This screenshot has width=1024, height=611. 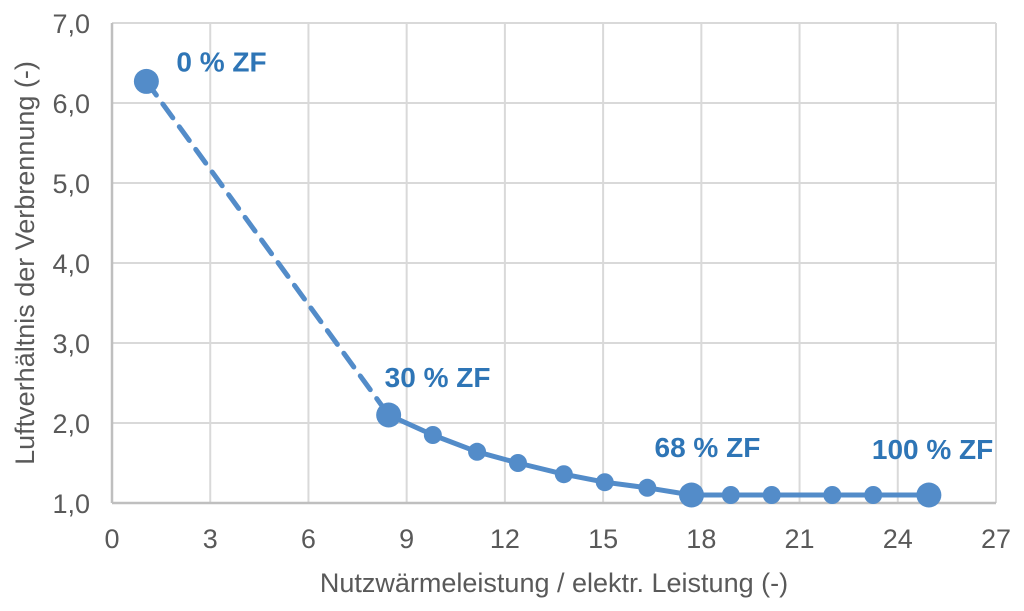 What do you see at coordinates (554, 583) in the screenshot?
I see `x-axis-title: Nutzwärmeleistung / elektr. Leistung (-)` at bounding box center [554, 583].